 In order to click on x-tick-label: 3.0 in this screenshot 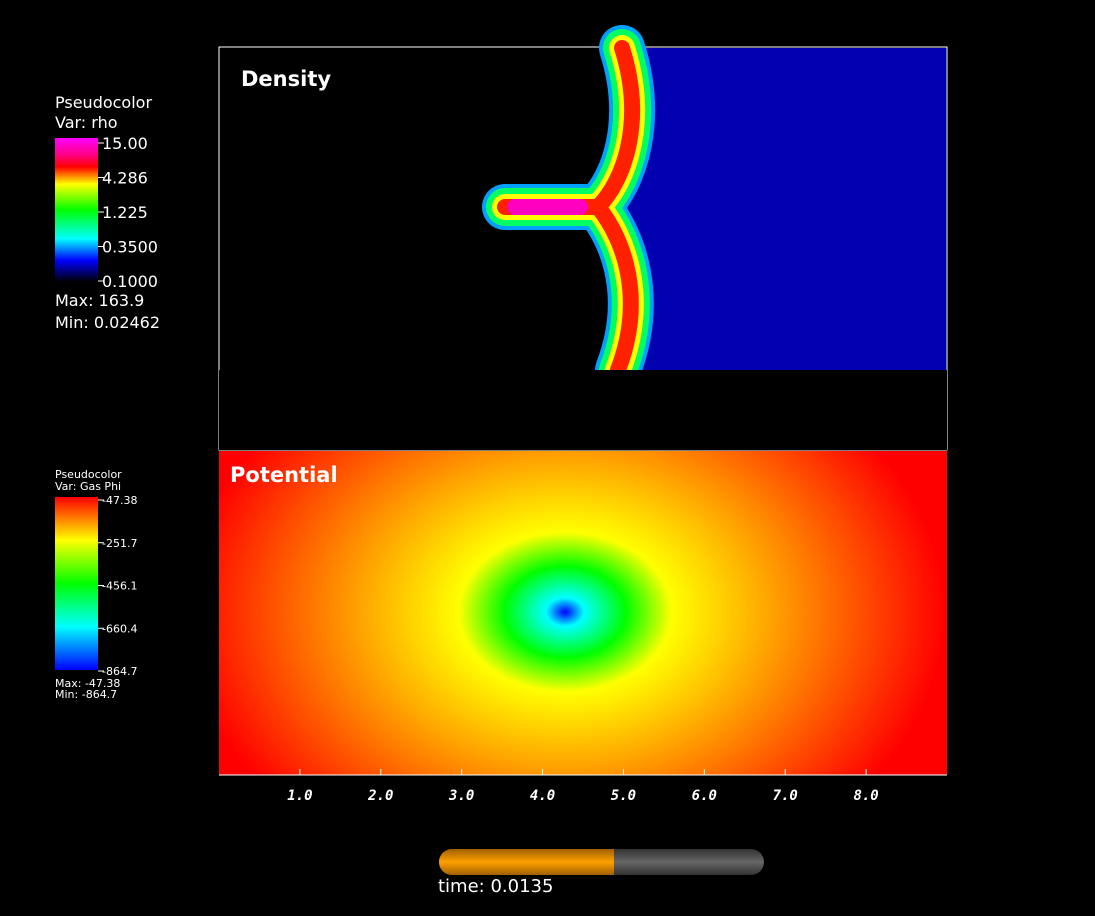, I will do `click(461, 796)`.